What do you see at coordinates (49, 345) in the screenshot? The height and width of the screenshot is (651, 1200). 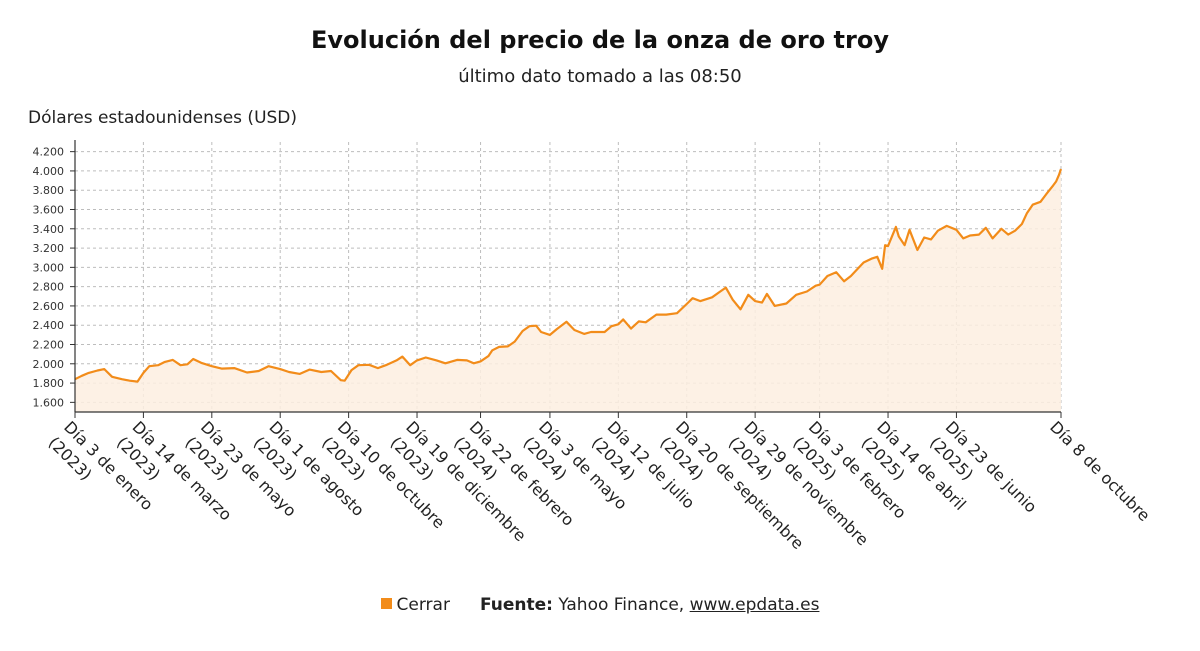 I see `y-tick-label: 2.200` at bounding box center [49, 345].